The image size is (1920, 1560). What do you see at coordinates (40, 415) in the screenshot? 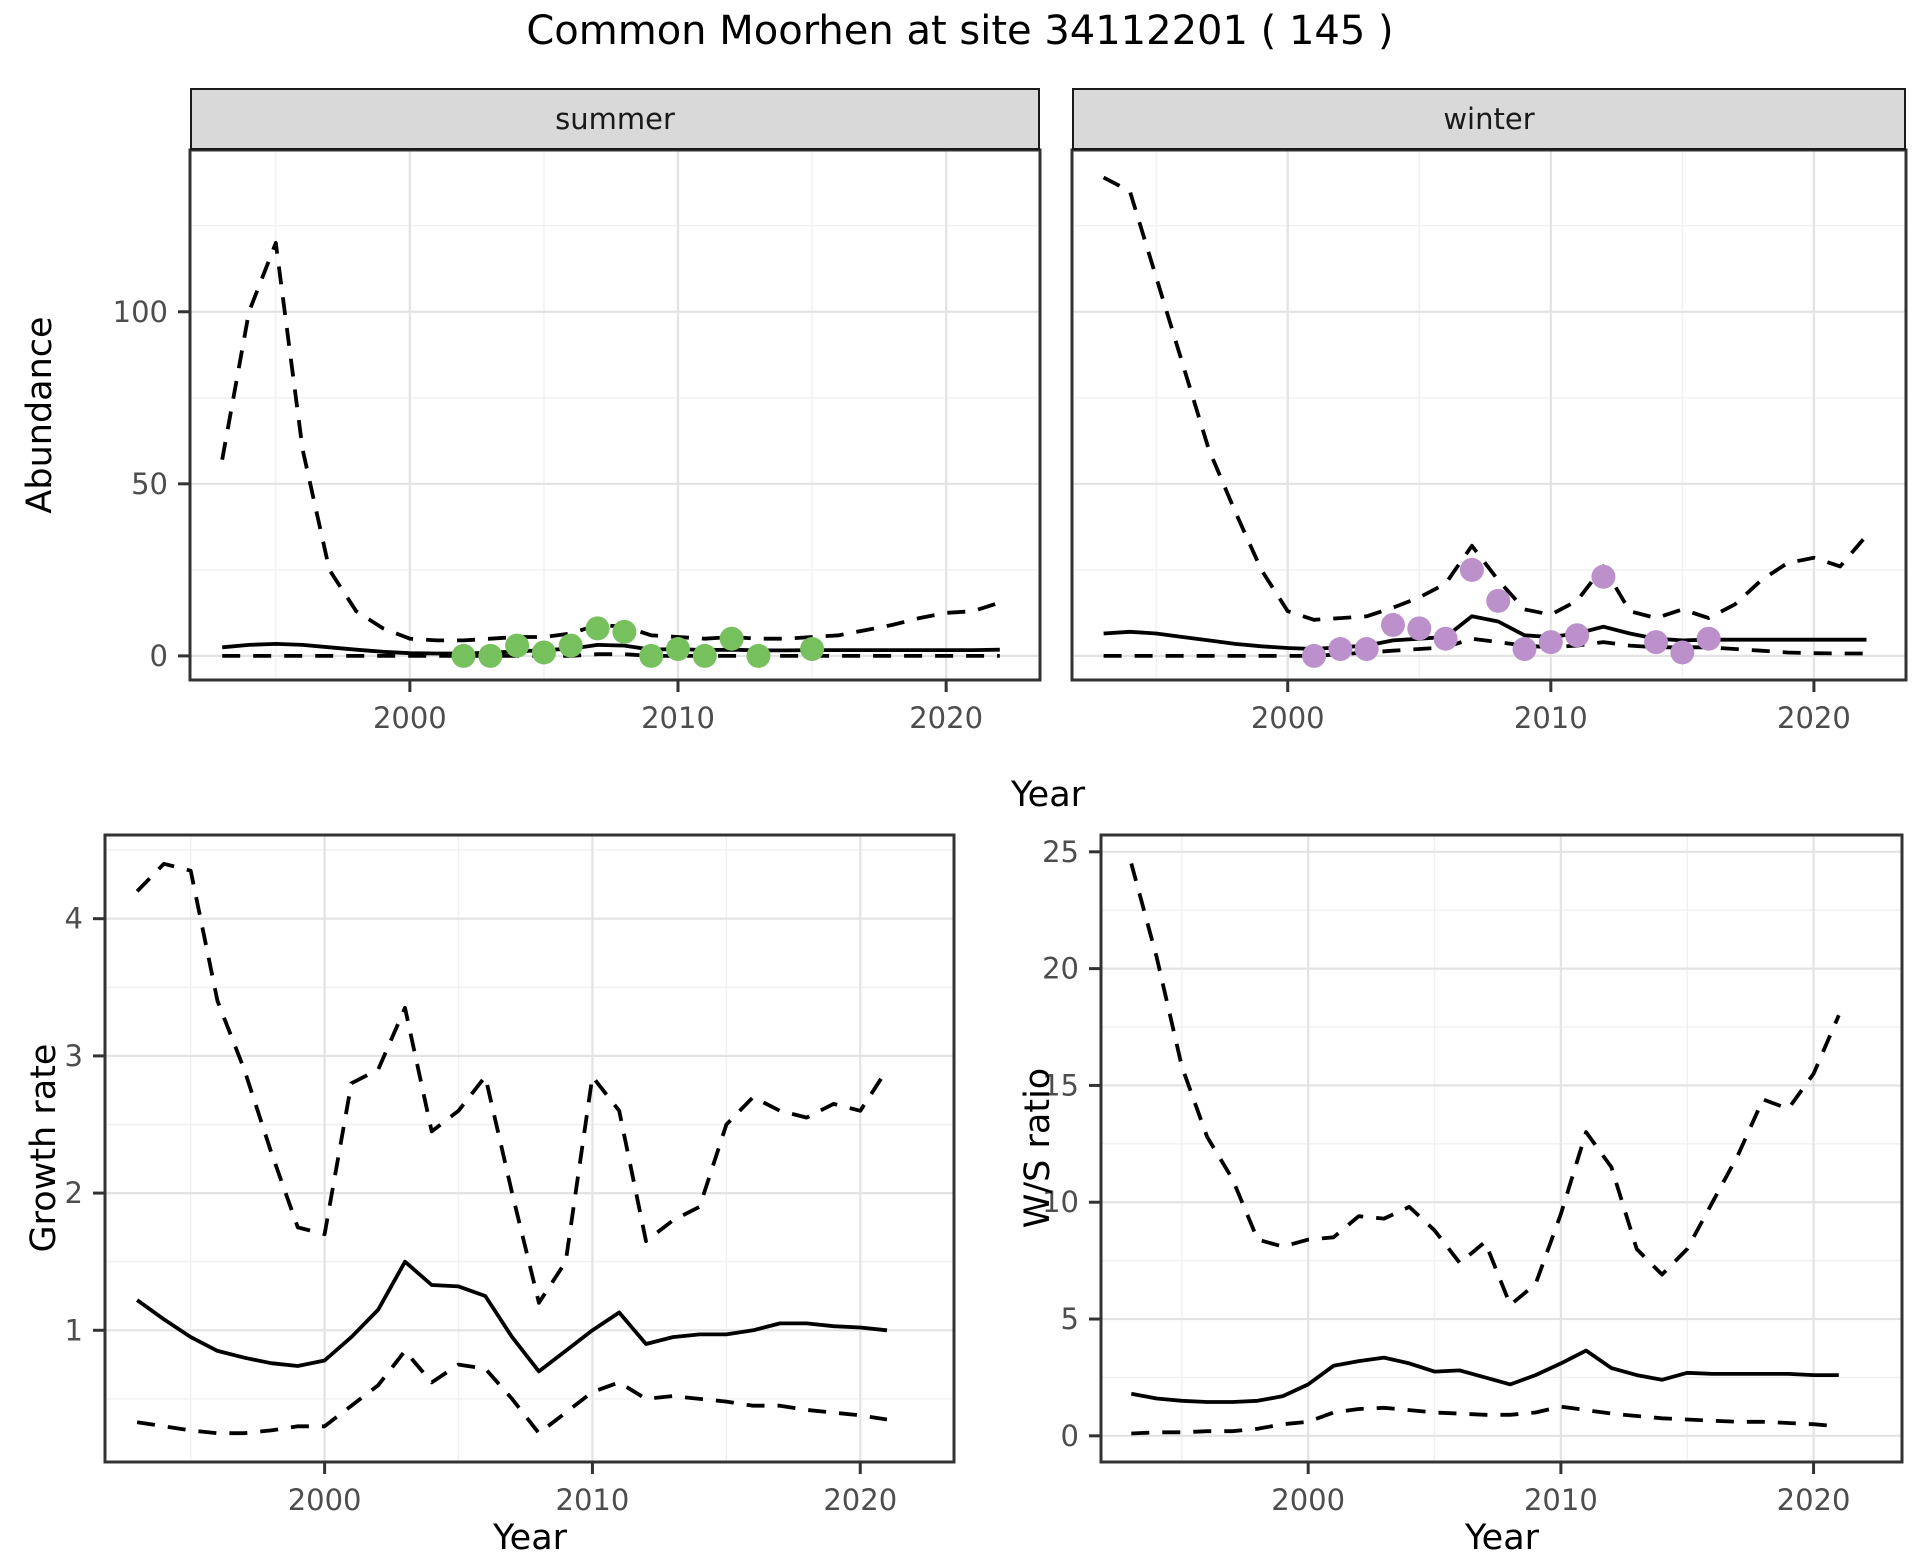
I see `abundance-axis-title: Abundance` at bounding box center [40, 415].